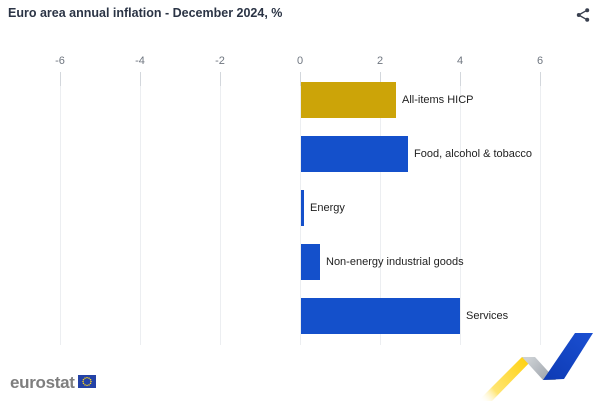 The image size is (600, 406). Describe the element at coordinates (348, 100) in the screenshot. I see `bar-all-items-hicp` at that location.